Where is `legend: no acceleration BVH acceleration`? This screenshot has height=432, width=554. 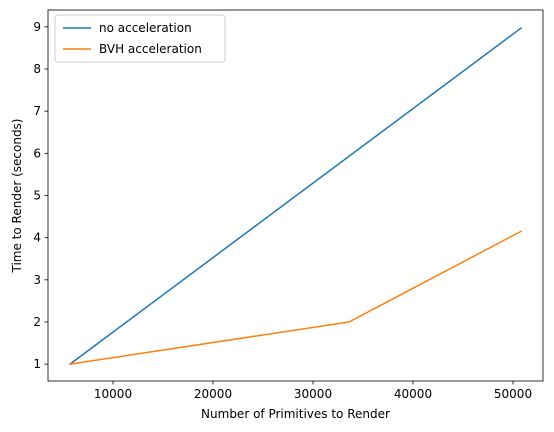 legend: no acceleration BVH acceleration is located at coordinates (140, 38).